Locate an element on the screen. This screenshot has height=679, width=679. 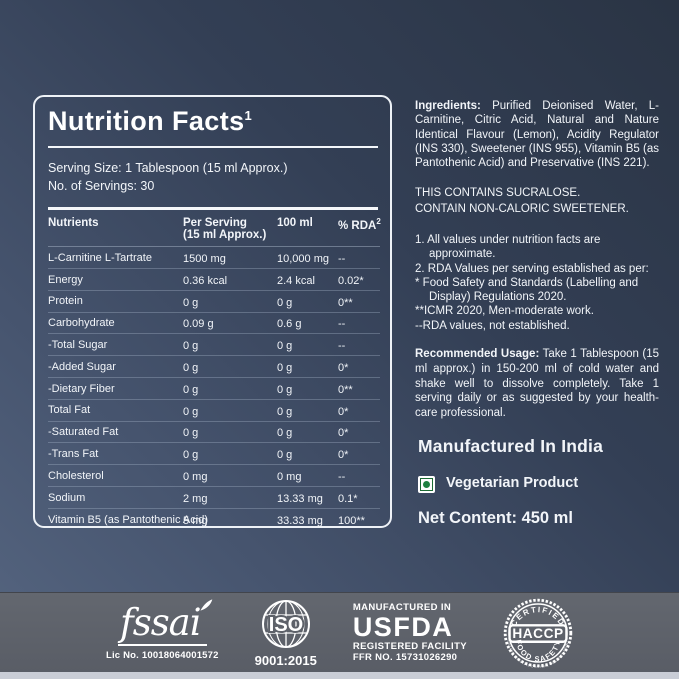
panel-title-footnote-marker: 1 is located at coordinates (248, 115).